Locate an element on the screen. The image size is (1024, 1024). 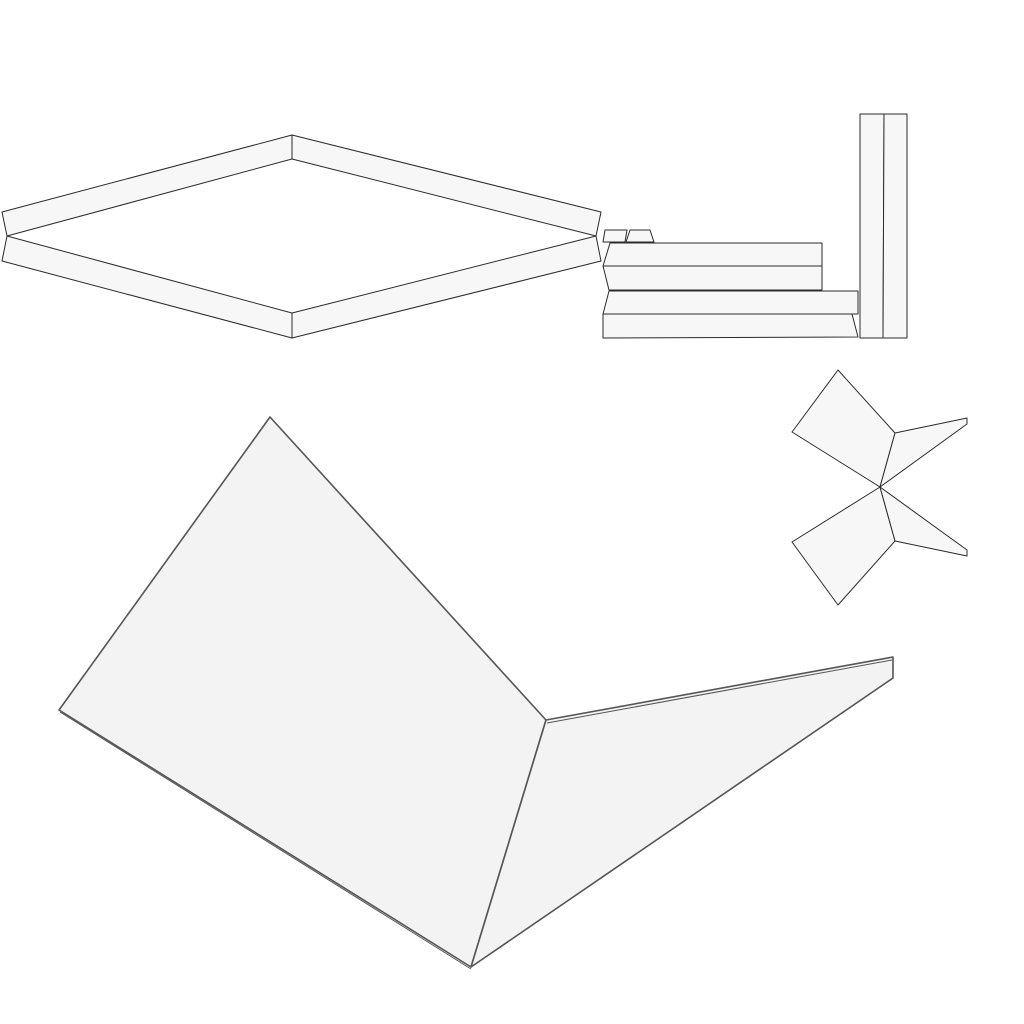
sheet-right-panel is located at coordinates (682, 812).